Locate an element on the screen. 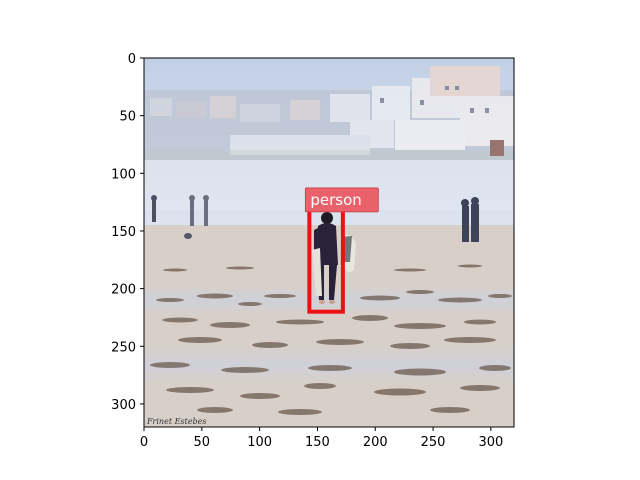 The image size is (640, 480). y-tick-label: 300 is located at coordinates (123, 405).